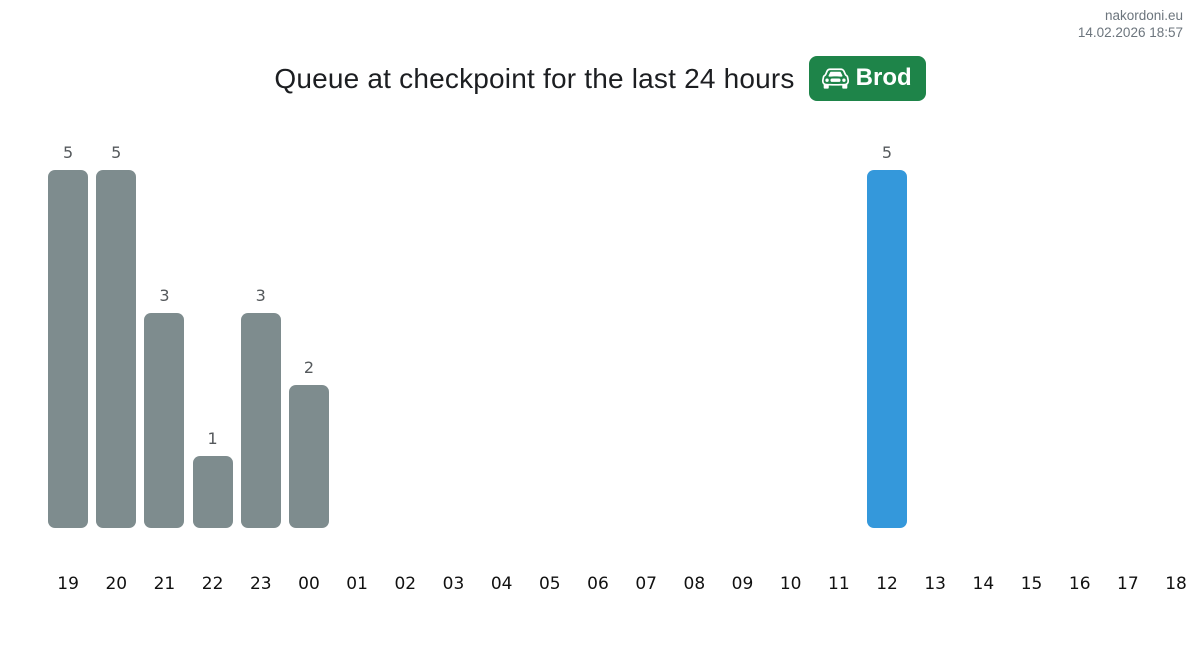  I want to click on x-axis-label: 02, so click(405, 584).